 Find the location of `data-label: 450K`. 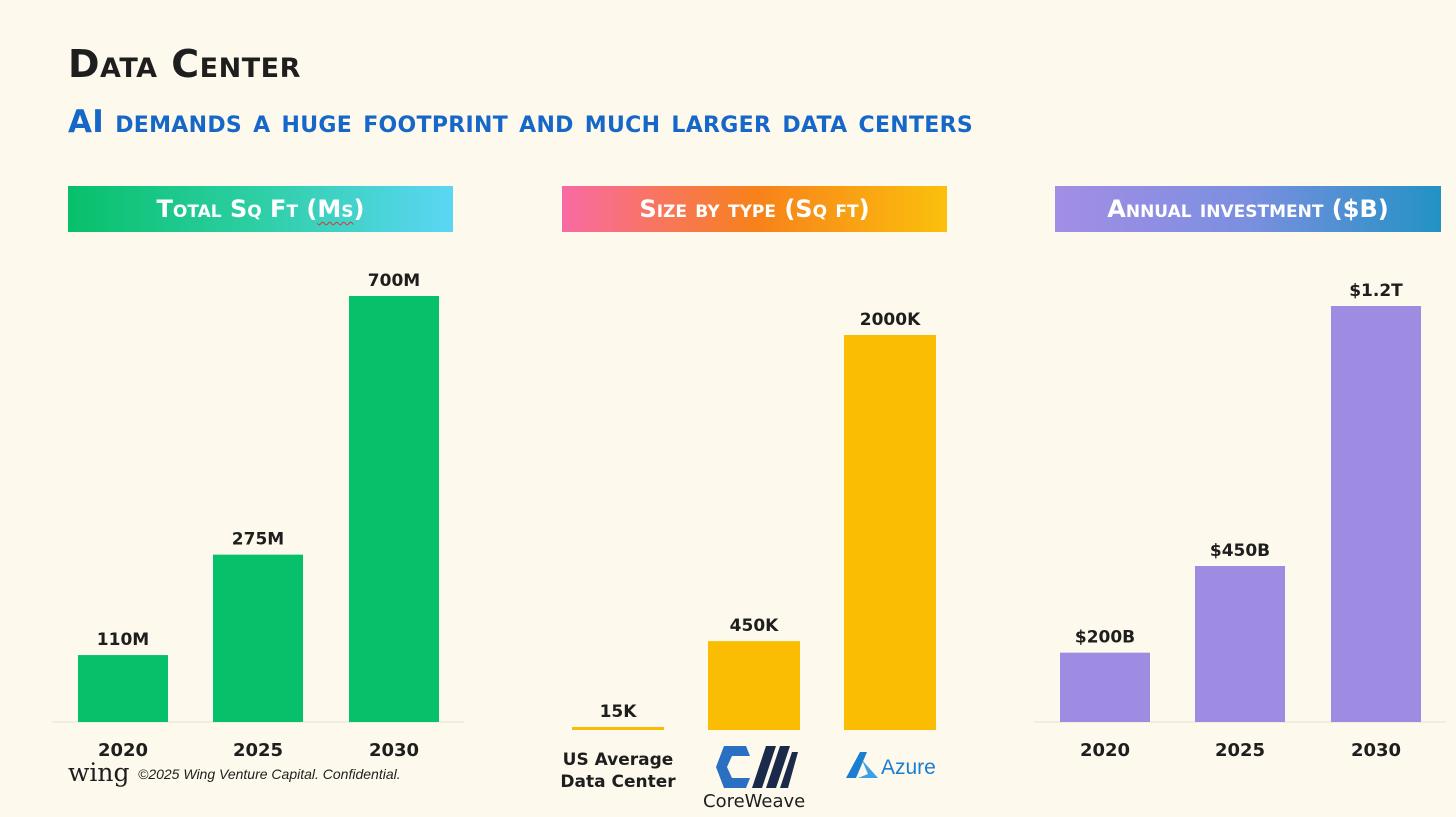

data-label: 450K is located at coordinates (754, 626).